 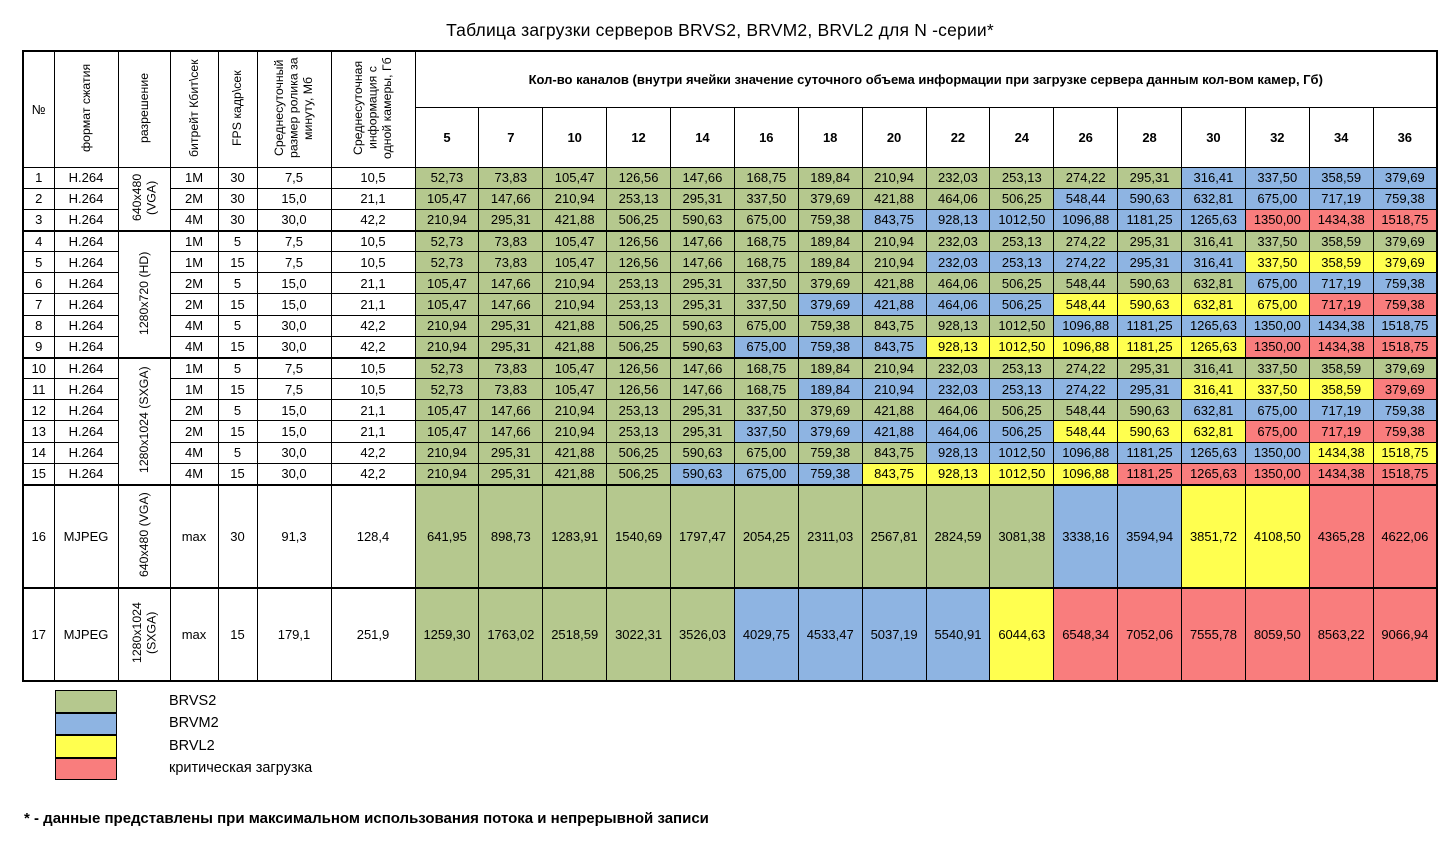 What do you see at coordinates (373, 283) in the screenshot?
I see `cam-info-cell: 21,1` at bounding box center [373, 283].